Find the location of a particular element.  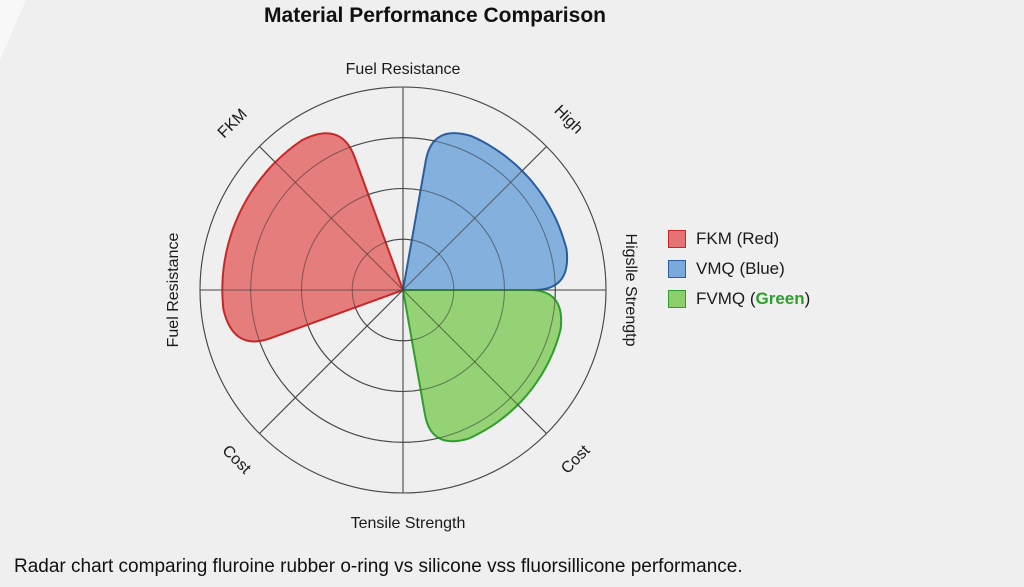

series-area-fvmq is located at coordinates (482, 366).